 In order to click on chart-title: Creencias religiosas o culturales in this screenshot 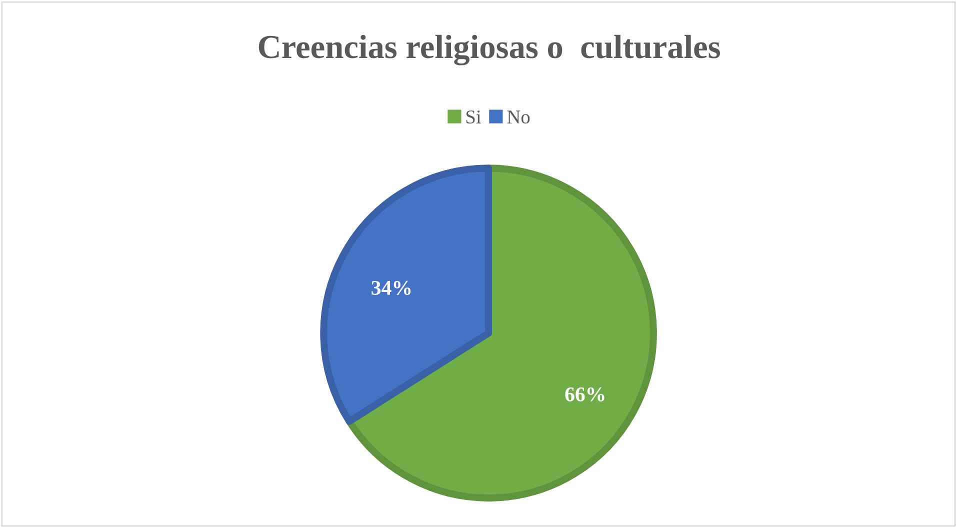, I will do `click(489, 50)`.